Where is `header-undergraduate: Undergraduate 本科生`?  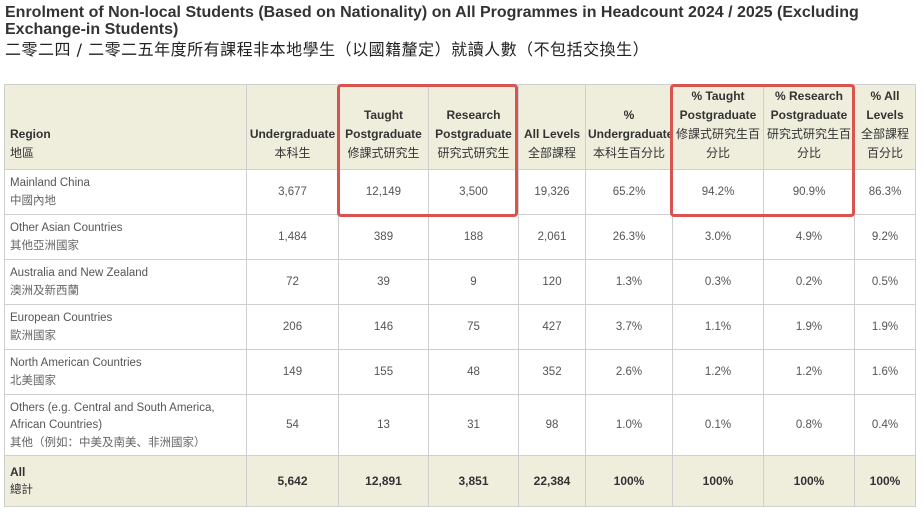 header-undergraduate: Undergraduate 本科生 is located at coordinates (292, 127).